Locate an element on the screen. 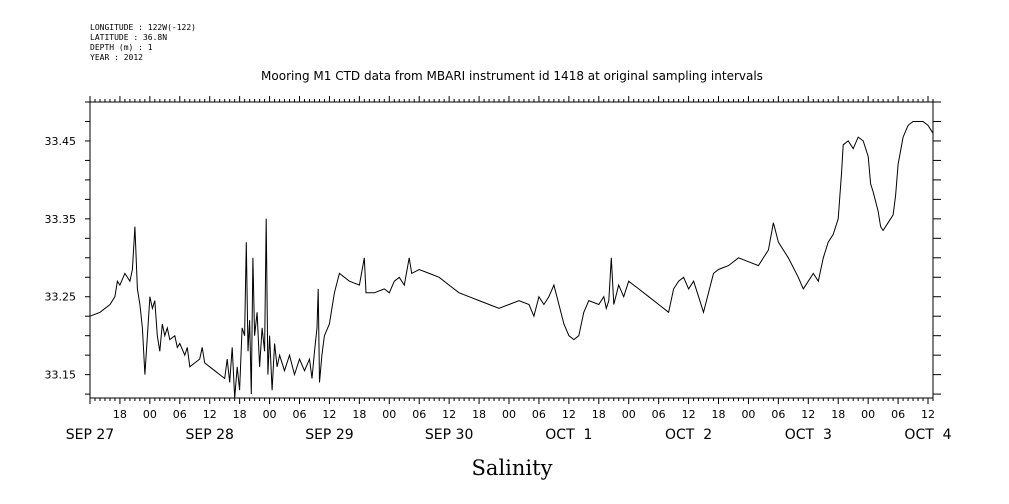  y-tick-label: 33.35 is located at coordinates (61, 219).